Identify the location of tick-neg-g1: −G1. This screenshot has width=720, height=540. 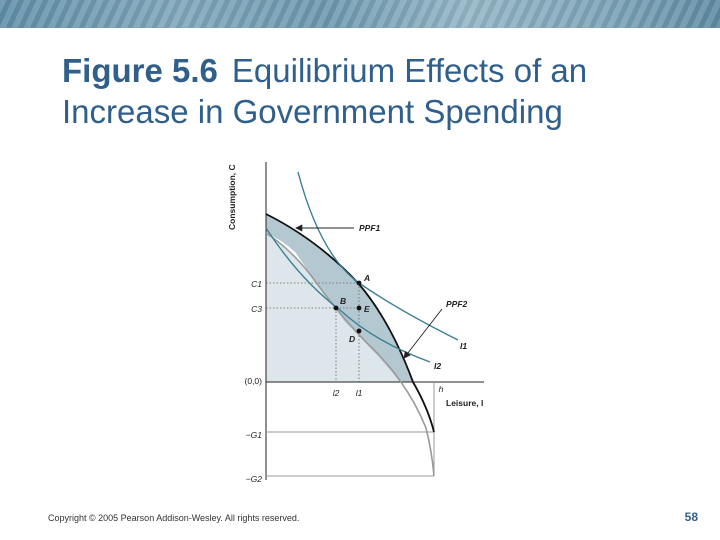
(254, 435).